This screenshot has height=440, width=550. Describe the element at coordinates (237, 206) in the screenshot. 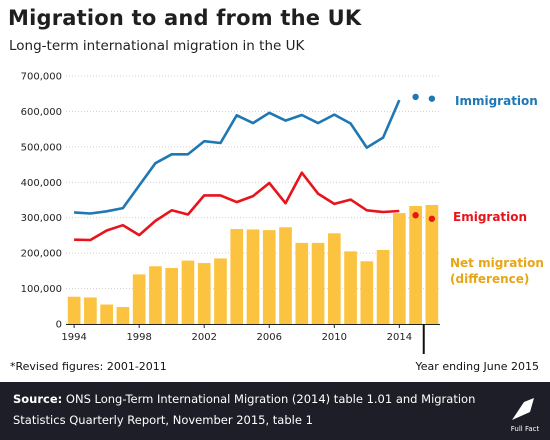

I see `emigration-line` at that location.